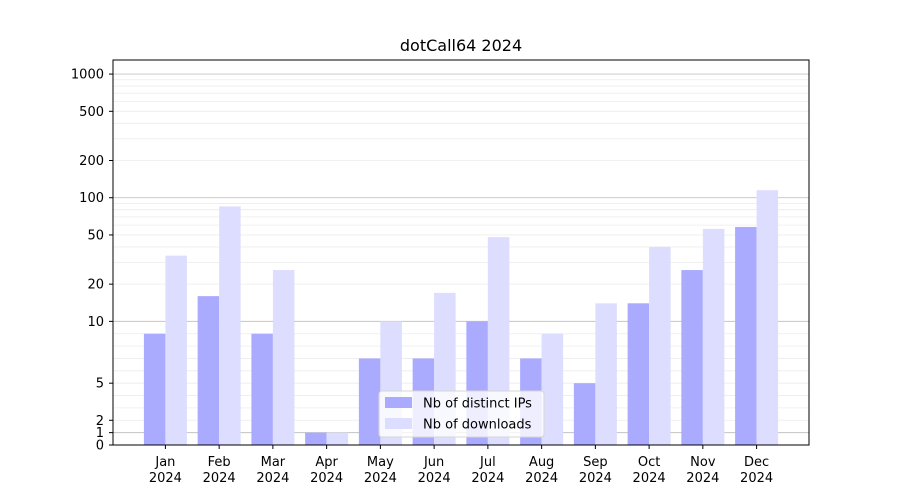 This screenshot has height=504, width=900. Describe the element at coordinates (461, 45) in the screenshot. I see `chart-title: dotCall64 2024` at that location.